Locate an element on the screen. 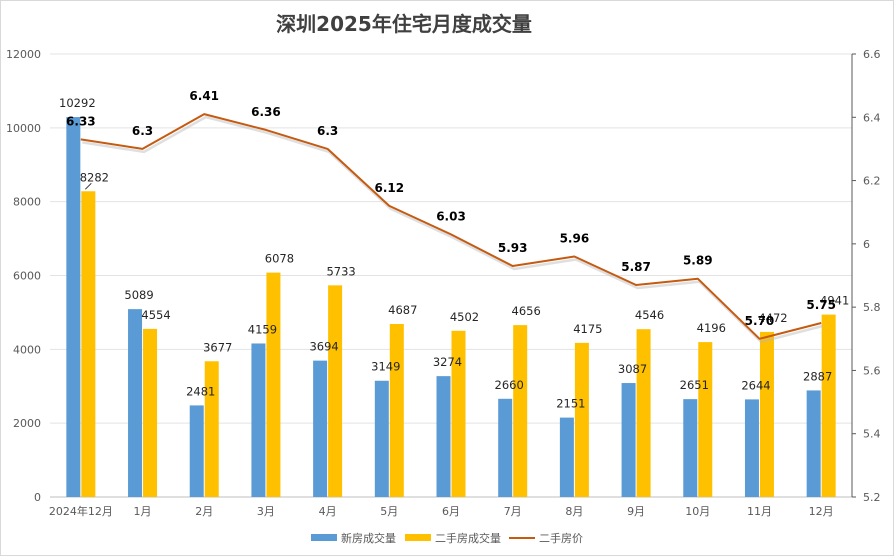 This screenshot has width=894, height=556. right-tick-label: 6.6 is located at coordinates (872, 54).